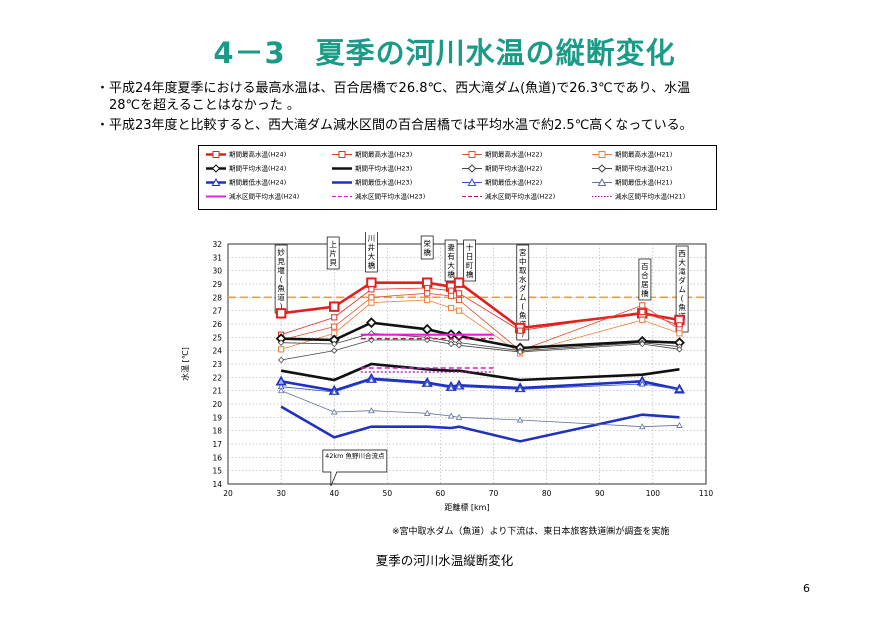 The width and height of the screenshot is (889, 628). Describe the element at coordinates (547, 493) in the screenshot. I see `x-tick-label: 80` at that location.